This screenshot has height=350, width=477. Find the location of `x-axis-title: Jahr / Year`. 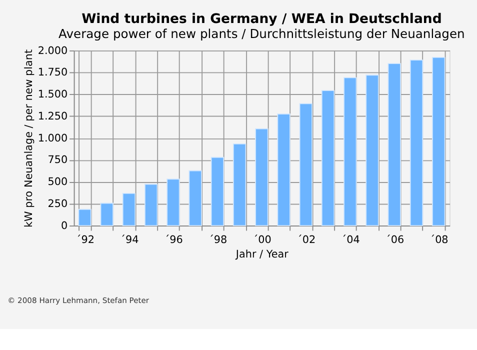

x-axis-title: Jahr / Year is located at coordinates (262, 254).